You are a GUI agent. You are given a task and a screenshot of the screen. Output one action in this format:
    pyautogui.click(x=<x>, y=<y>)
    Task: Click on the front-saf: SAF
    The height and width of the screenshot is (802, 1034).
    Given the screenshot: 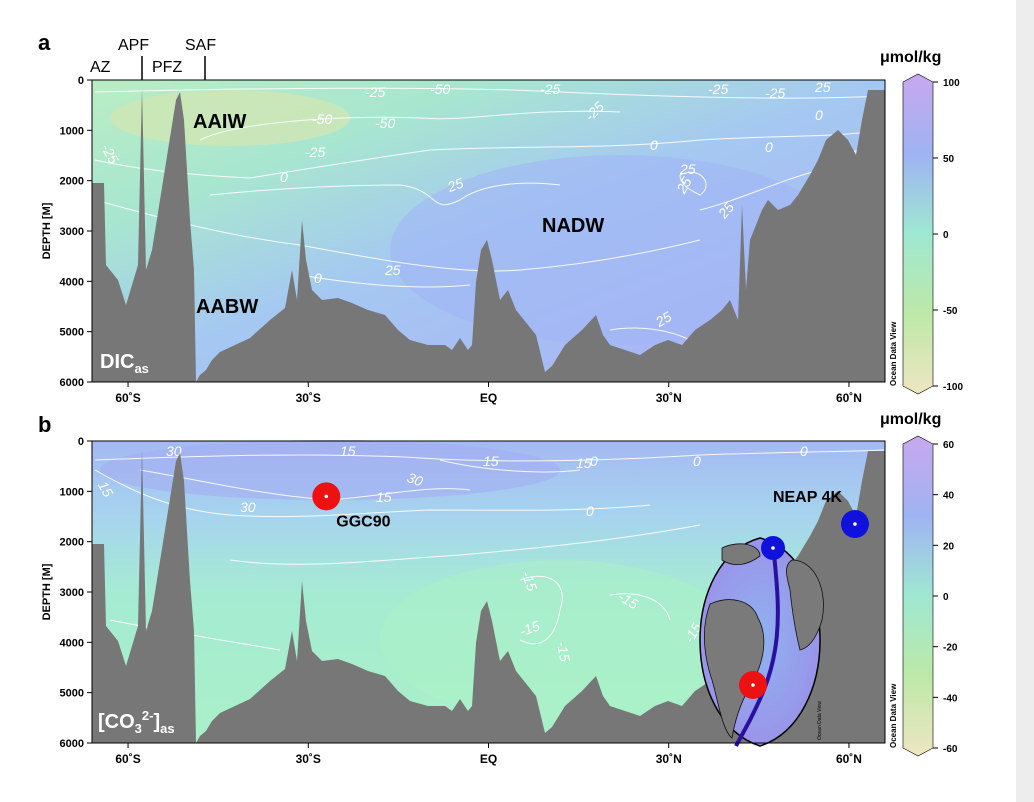 What is the action you would take?
    pyautogui.click(x=200, y=45)
    